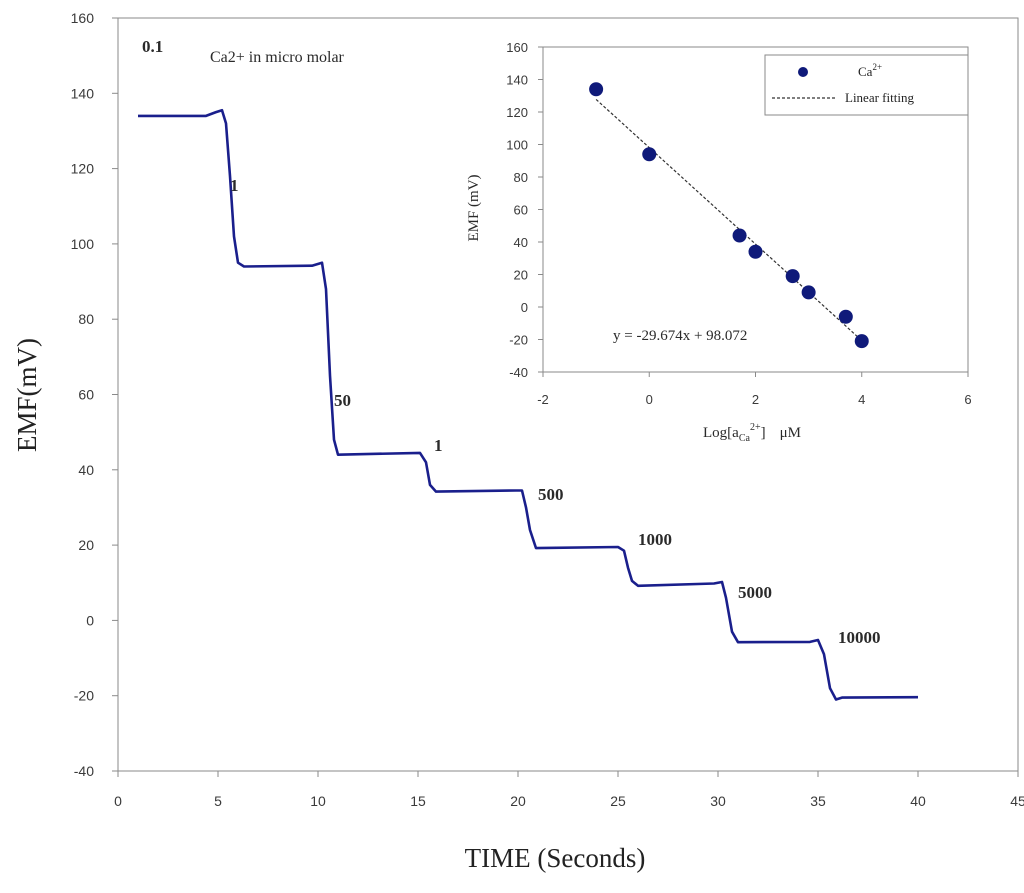 The height and width of the screenshot is (893, 1024). Describe the element at coordinates (152, 46) in the screenshot. I see `step-label: 0.1` at that location.